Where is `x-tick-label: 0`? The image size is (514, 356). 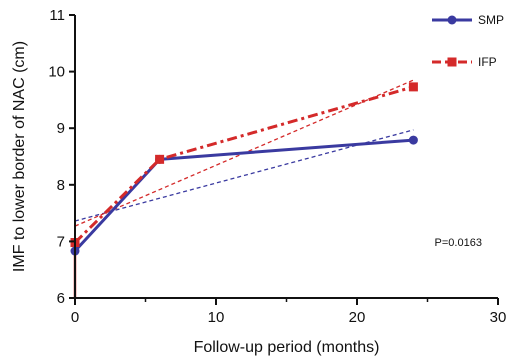
x-tick-label: 0 is located at coordinates (75, 317).